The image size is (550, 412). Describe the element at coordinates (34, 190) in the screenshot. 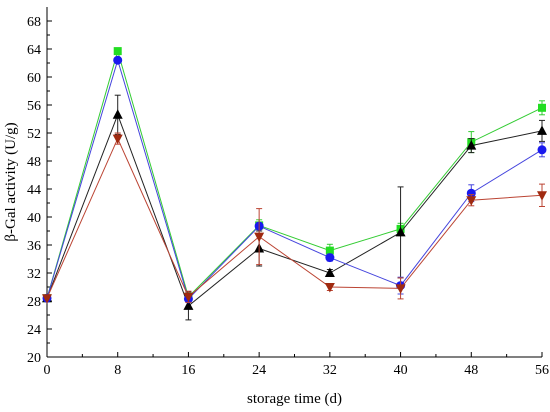

I see `y-tick-label: 44` at that location.